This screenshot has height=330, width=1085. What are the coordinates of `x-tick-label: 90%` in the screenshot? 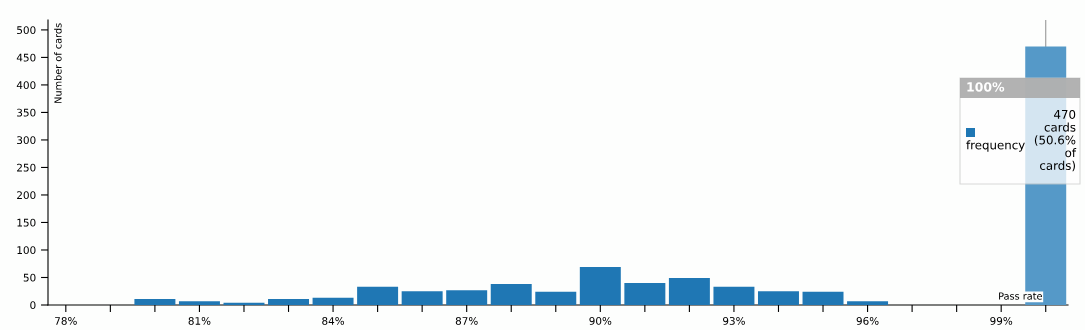 It's located at (600, 320).